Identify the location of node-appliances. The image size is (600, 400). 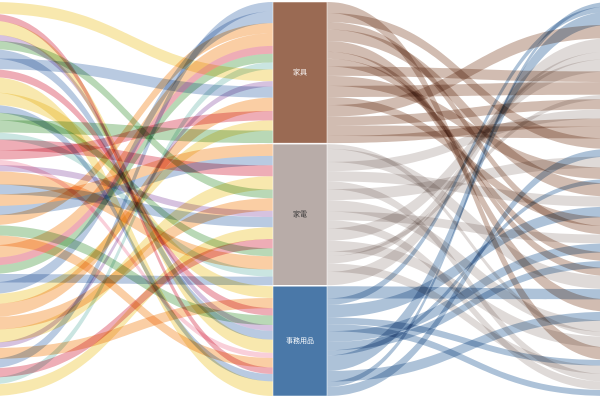
(300, 214).